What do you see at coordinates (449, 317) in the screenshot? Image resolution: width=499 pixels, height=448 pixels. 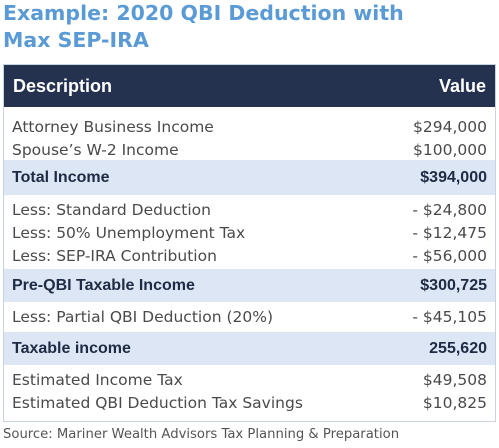 I see `row-value: - $45,105` at bounding box center [449, 317].